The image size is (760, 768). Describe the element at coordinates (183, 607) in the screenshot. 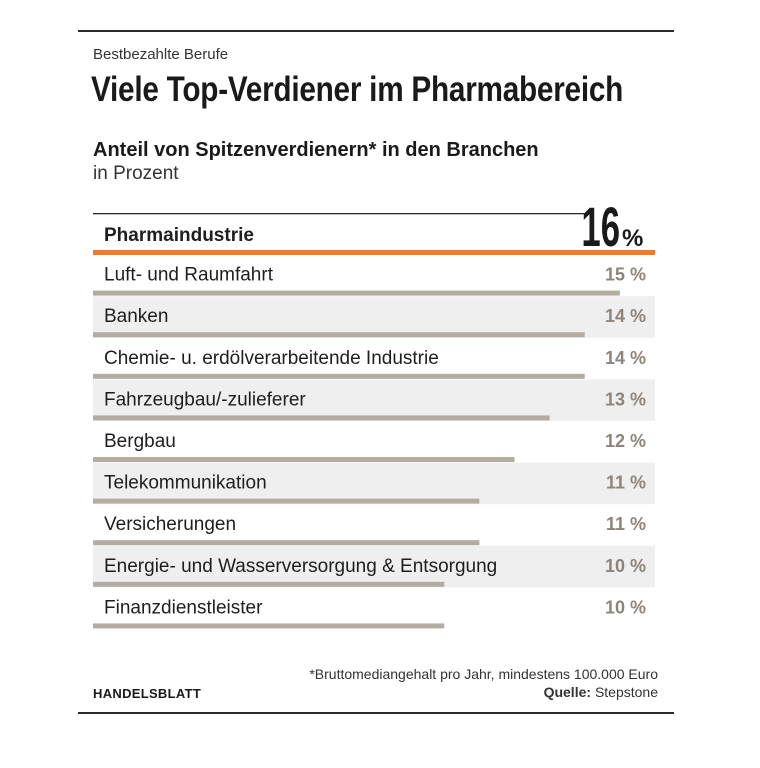

I see `category-label: Finanzdienstleister` at that location.